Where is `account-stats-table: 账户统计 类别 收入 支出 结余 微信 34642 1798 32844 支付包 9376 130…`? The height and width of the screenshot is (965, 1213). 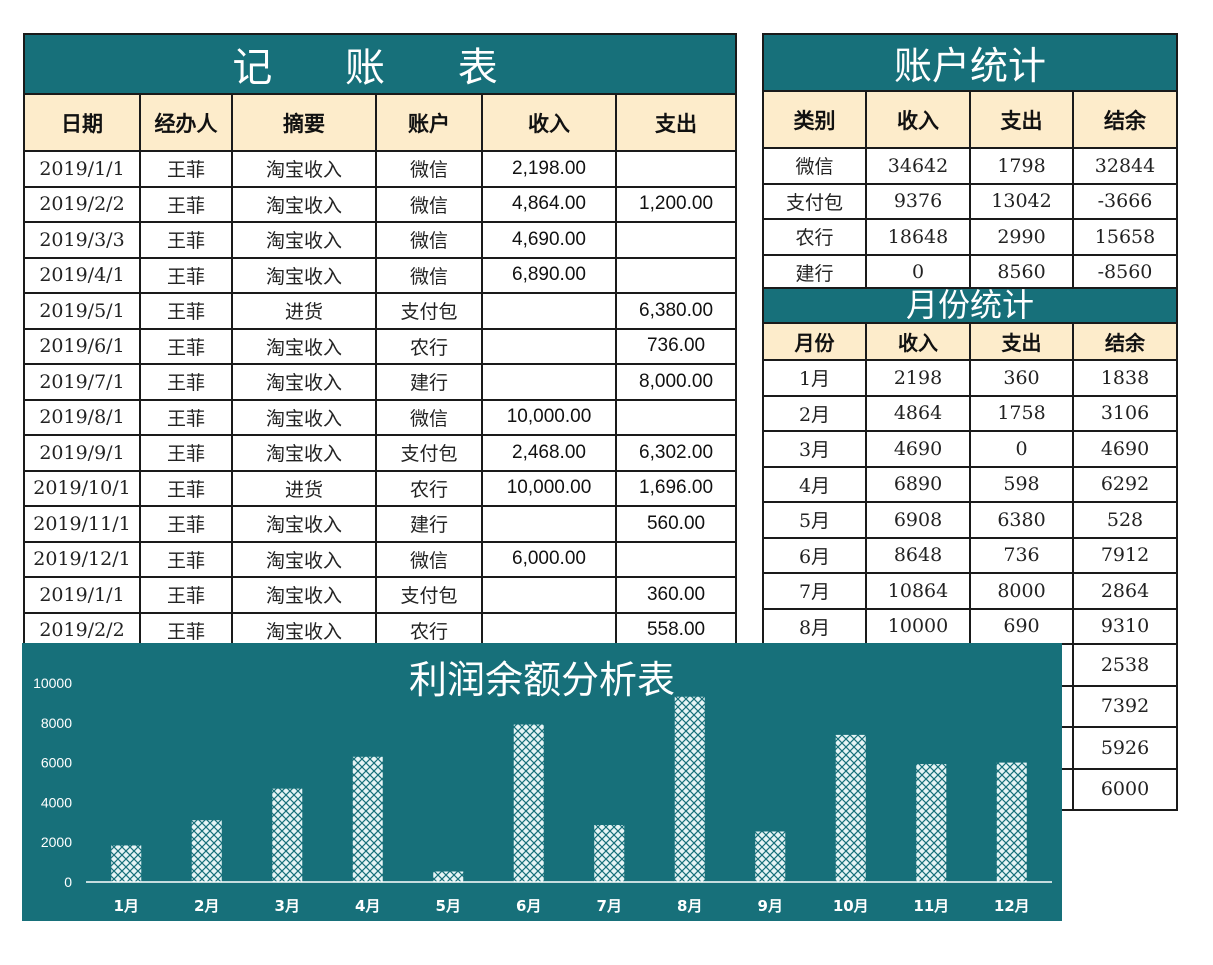
account-stats-table: 账户统计 类别 收入 支出 结余 微信 34642 1798 32844 支付包 9376 130… is located at coordinates (970, 162).